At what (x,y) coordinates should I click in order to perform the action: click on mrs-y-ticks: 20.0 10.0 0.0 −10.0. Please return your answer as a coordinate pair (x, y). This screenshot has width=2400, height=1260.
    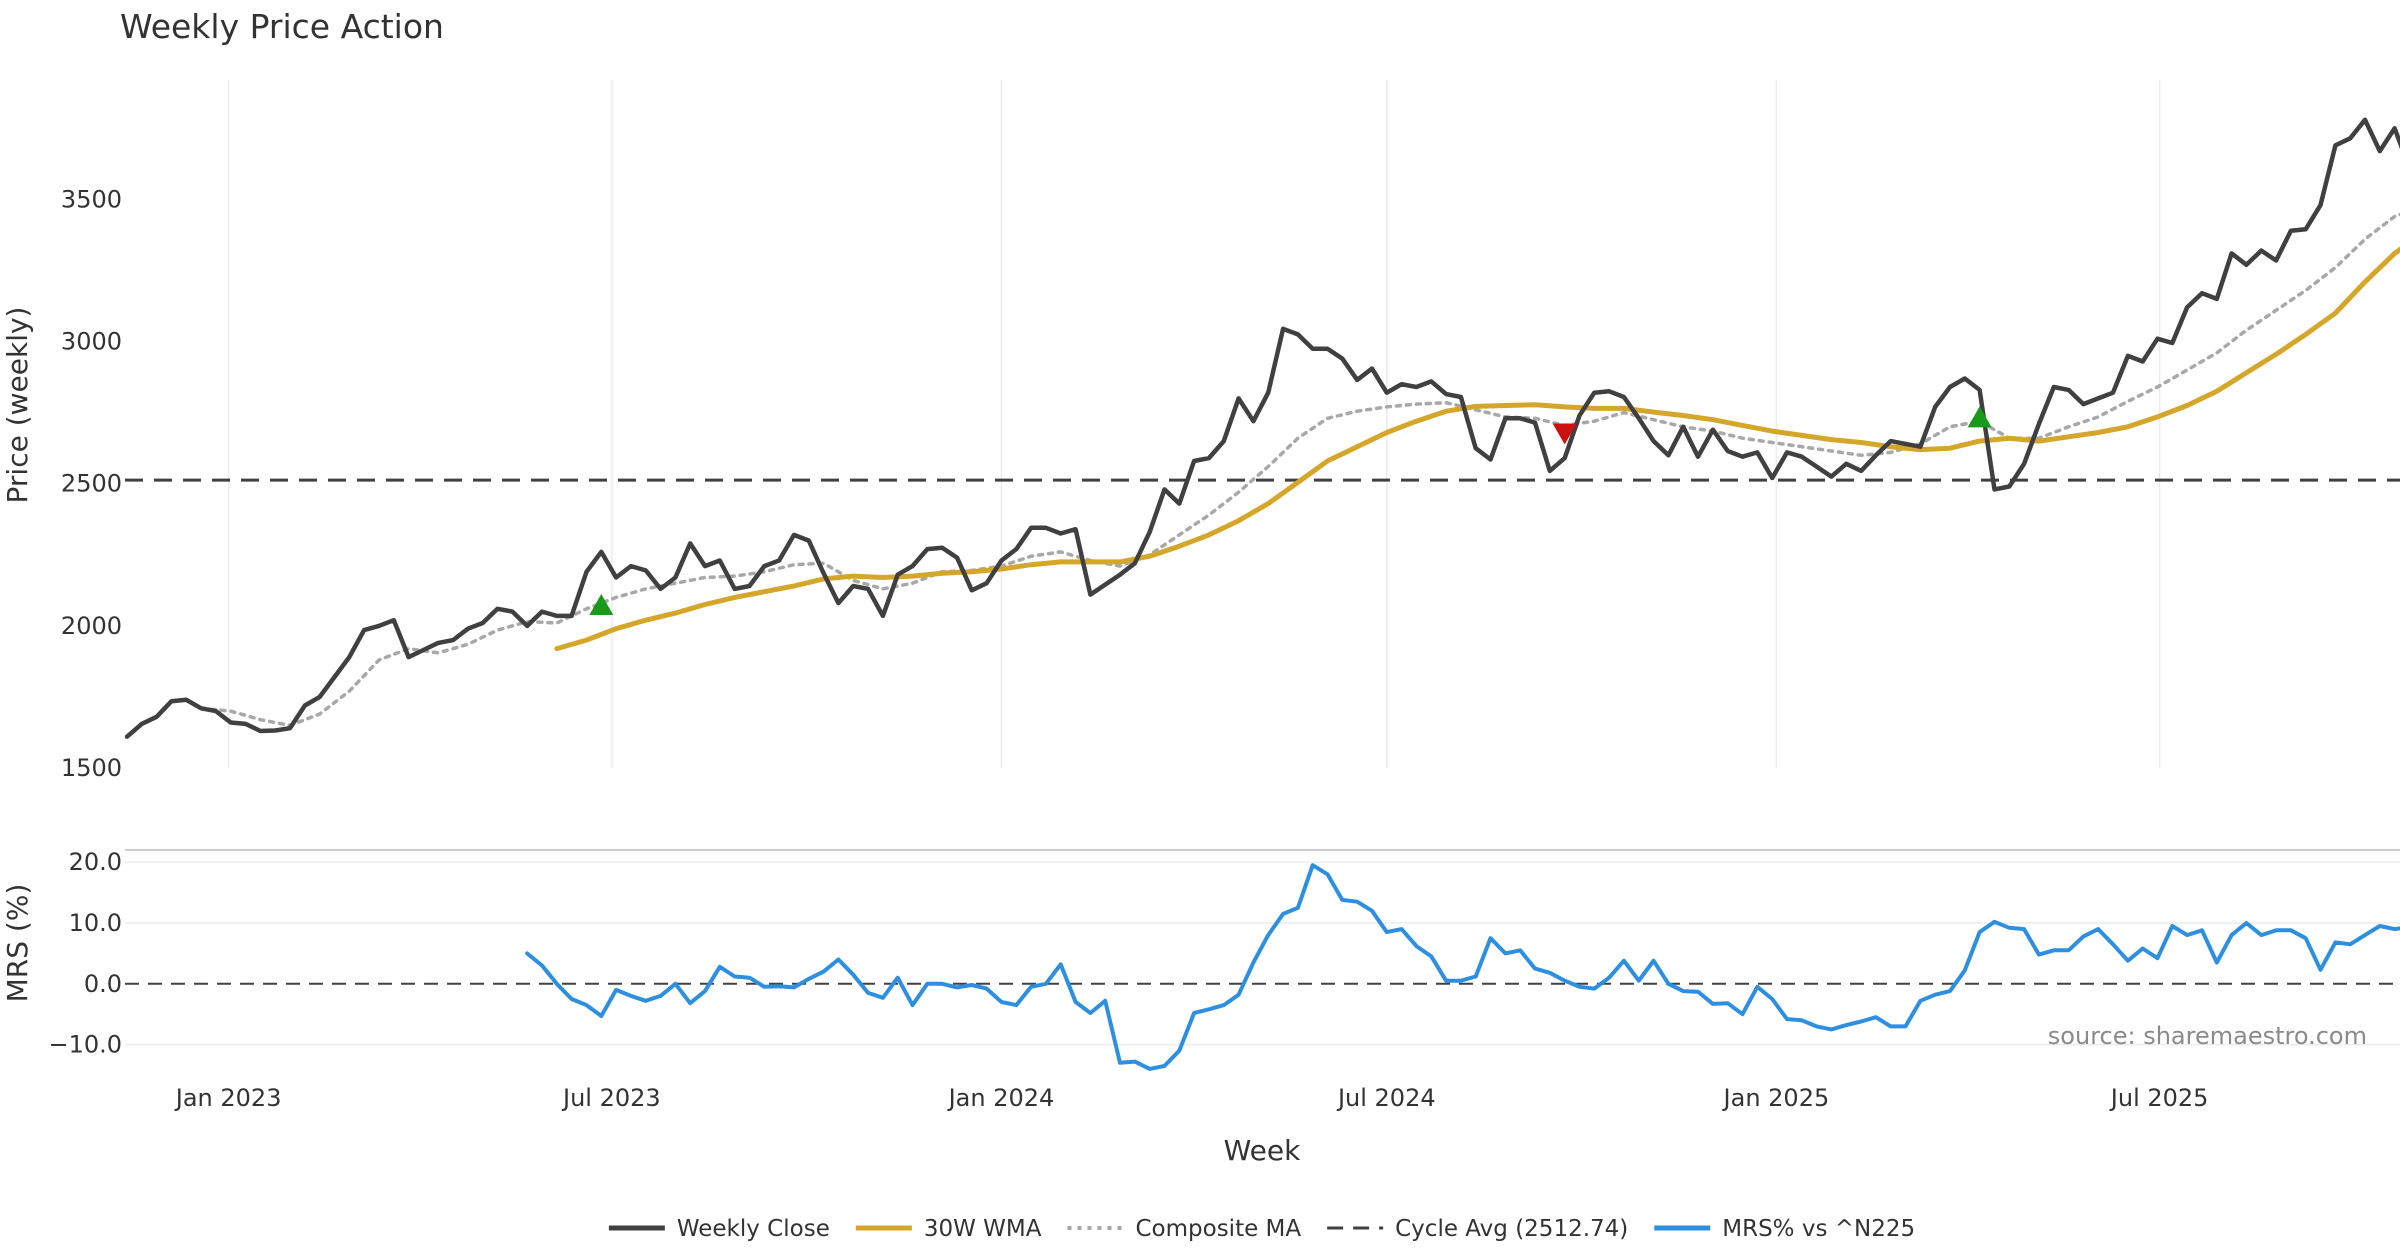
    Looking at the image, I should click on (85, 953).